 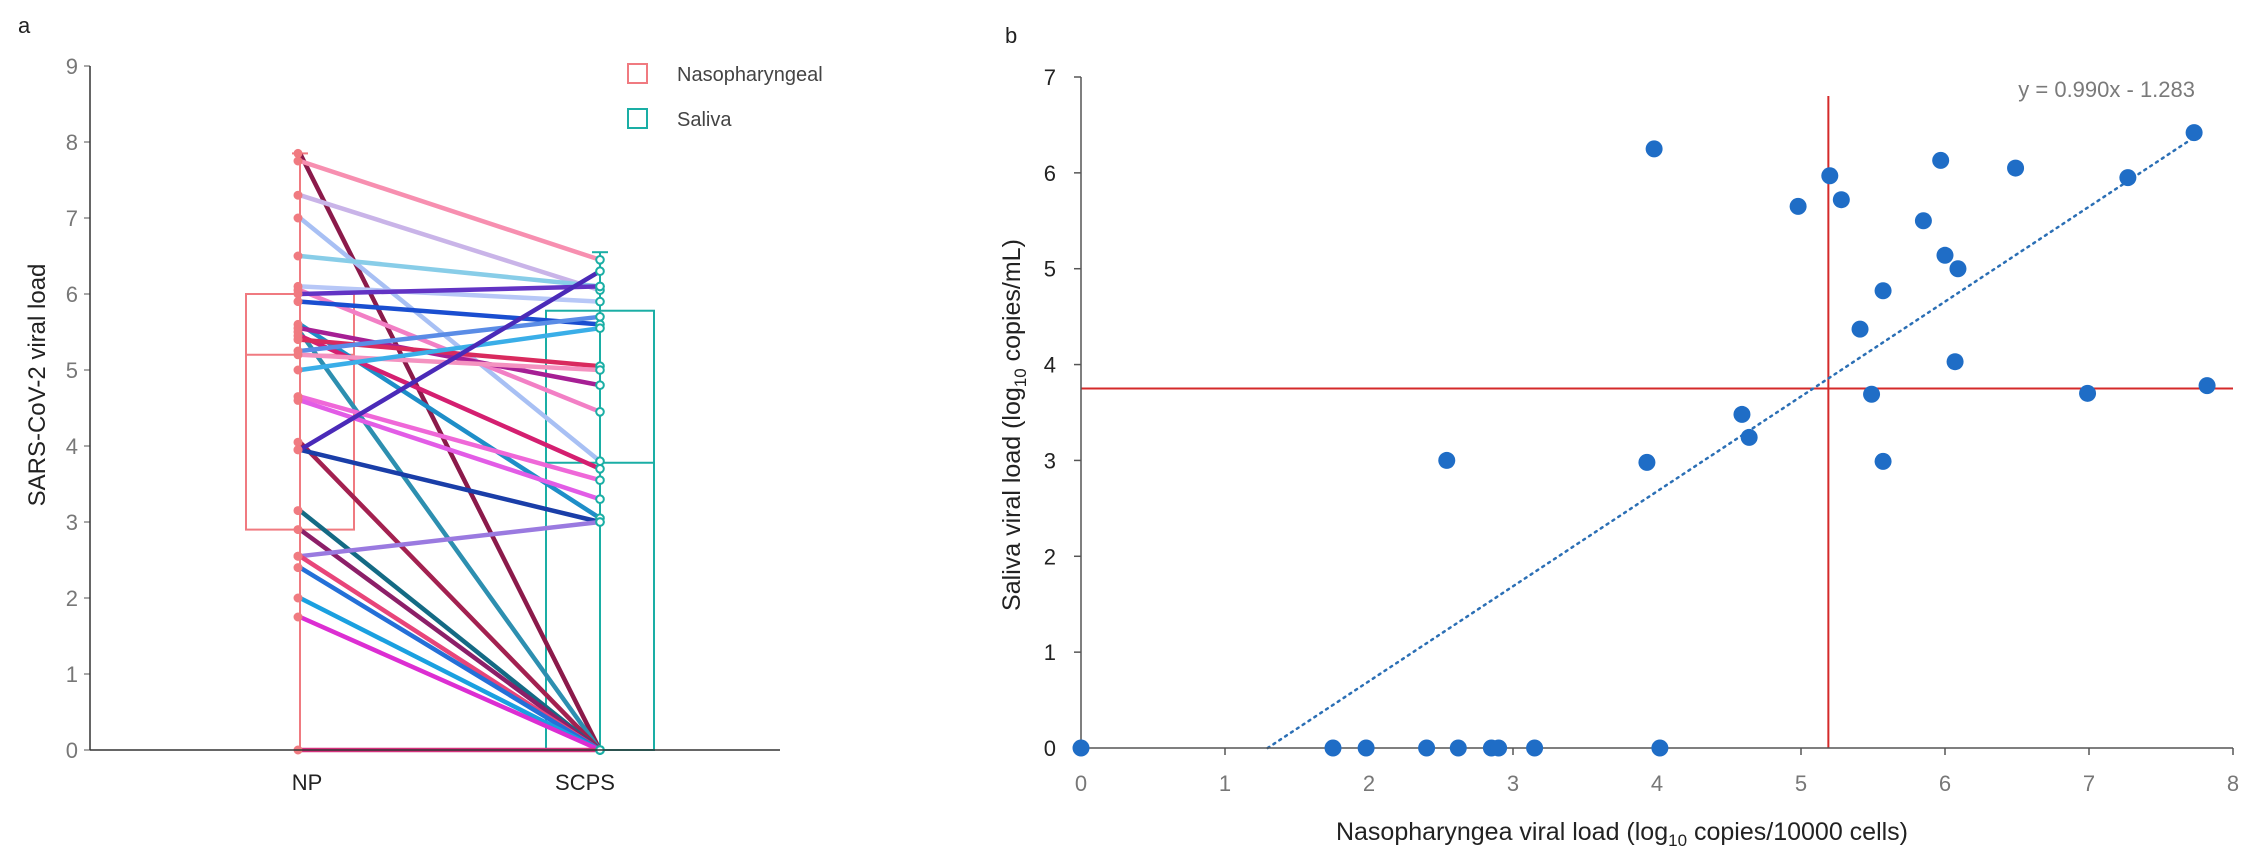 What do you see at coordinates (24, 25) in the screenshot?
I see `panel-a-label: a` at bounding box center [24, 25].